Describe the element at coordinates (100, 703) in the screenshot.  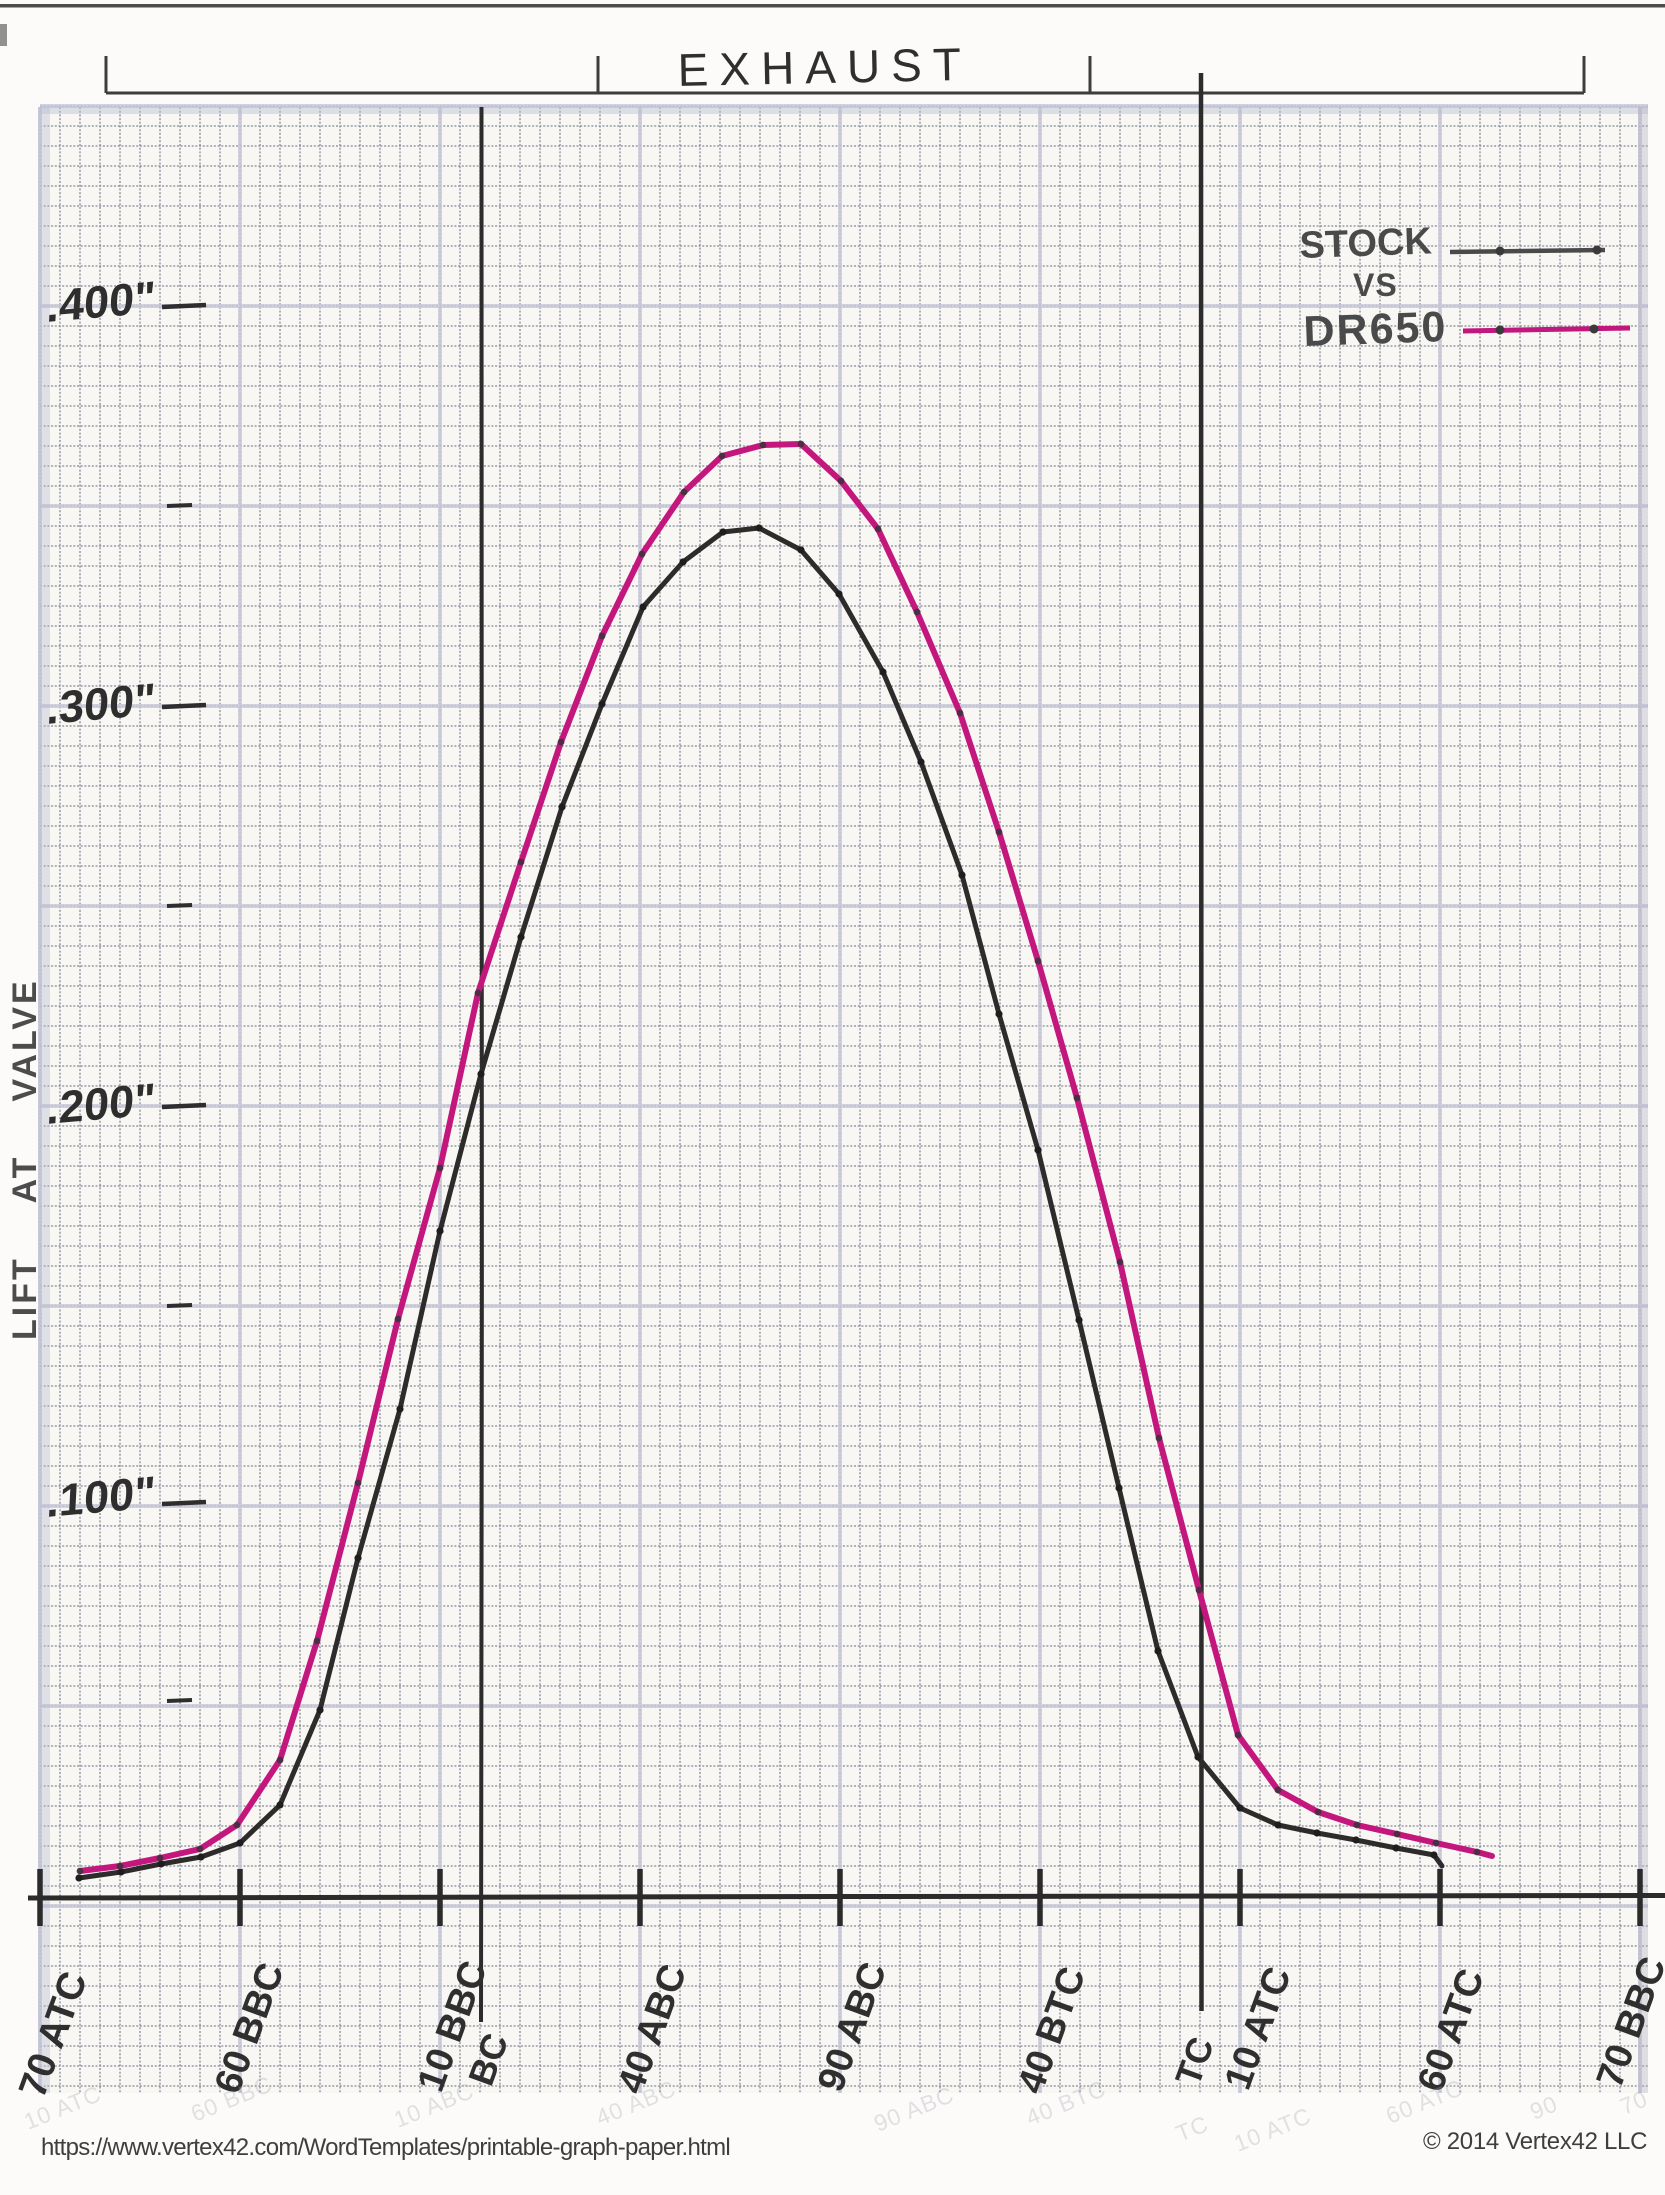
I see `svg-text: .300"` at that location.